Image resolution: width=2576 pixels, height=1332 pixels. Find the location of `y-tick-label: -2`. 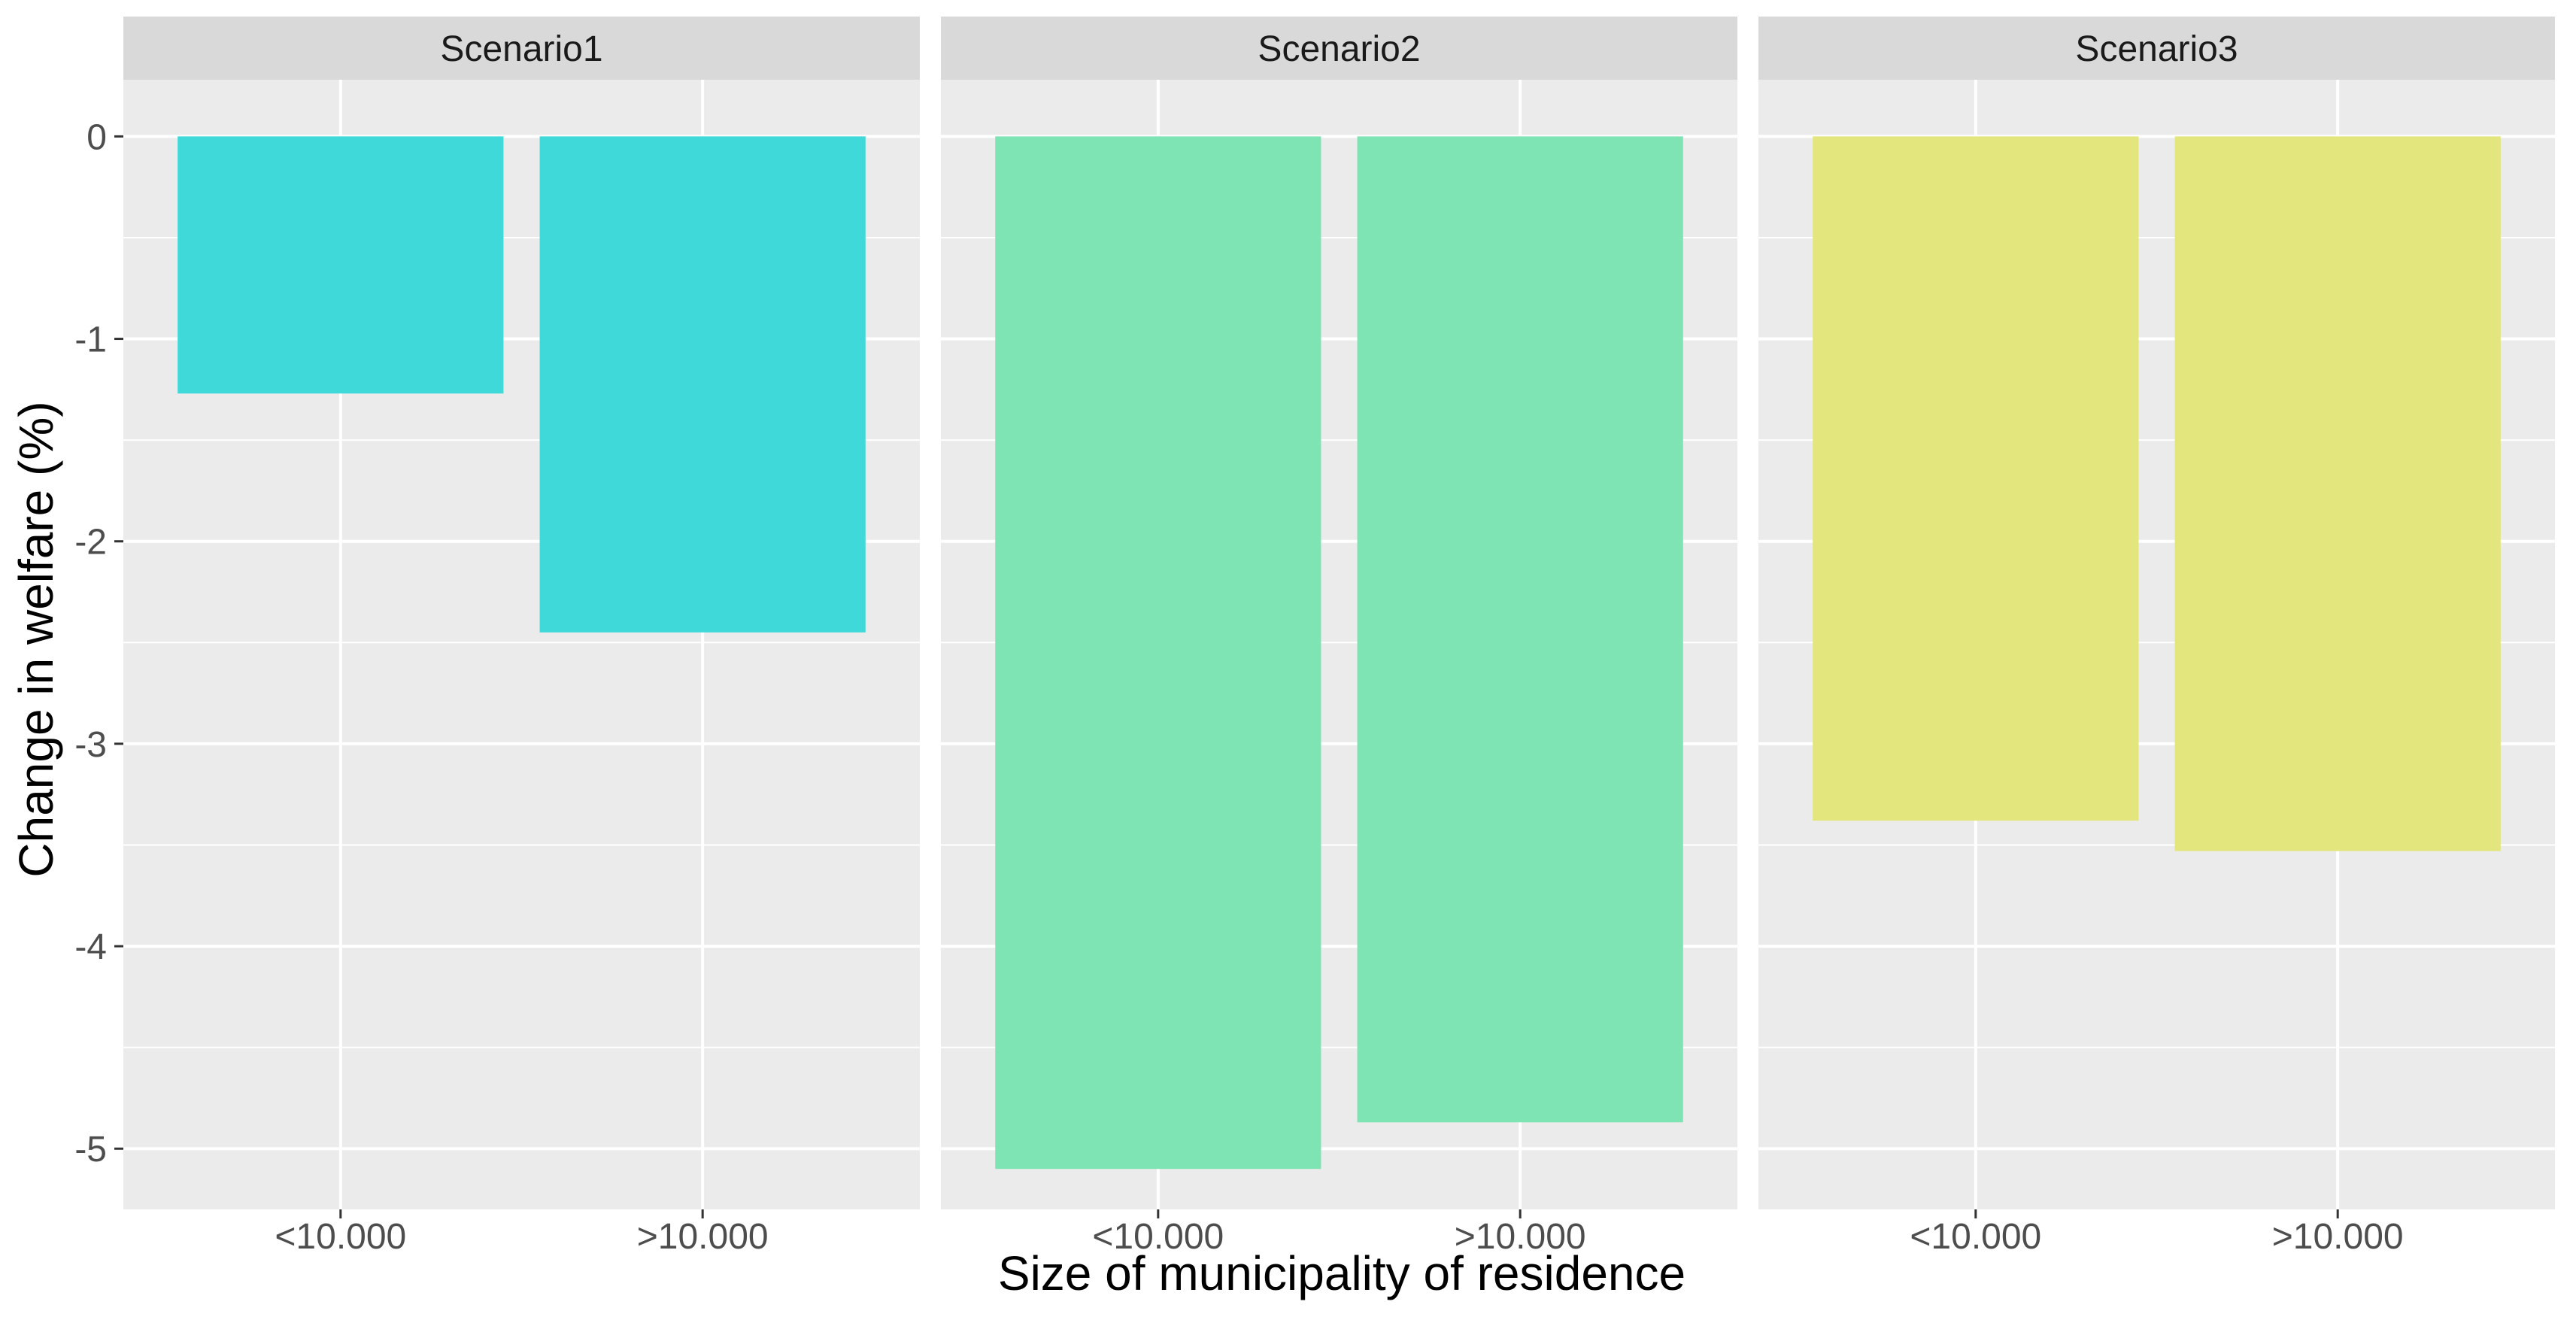

y-tick-label: -2 is located at coordinates (90, 543).